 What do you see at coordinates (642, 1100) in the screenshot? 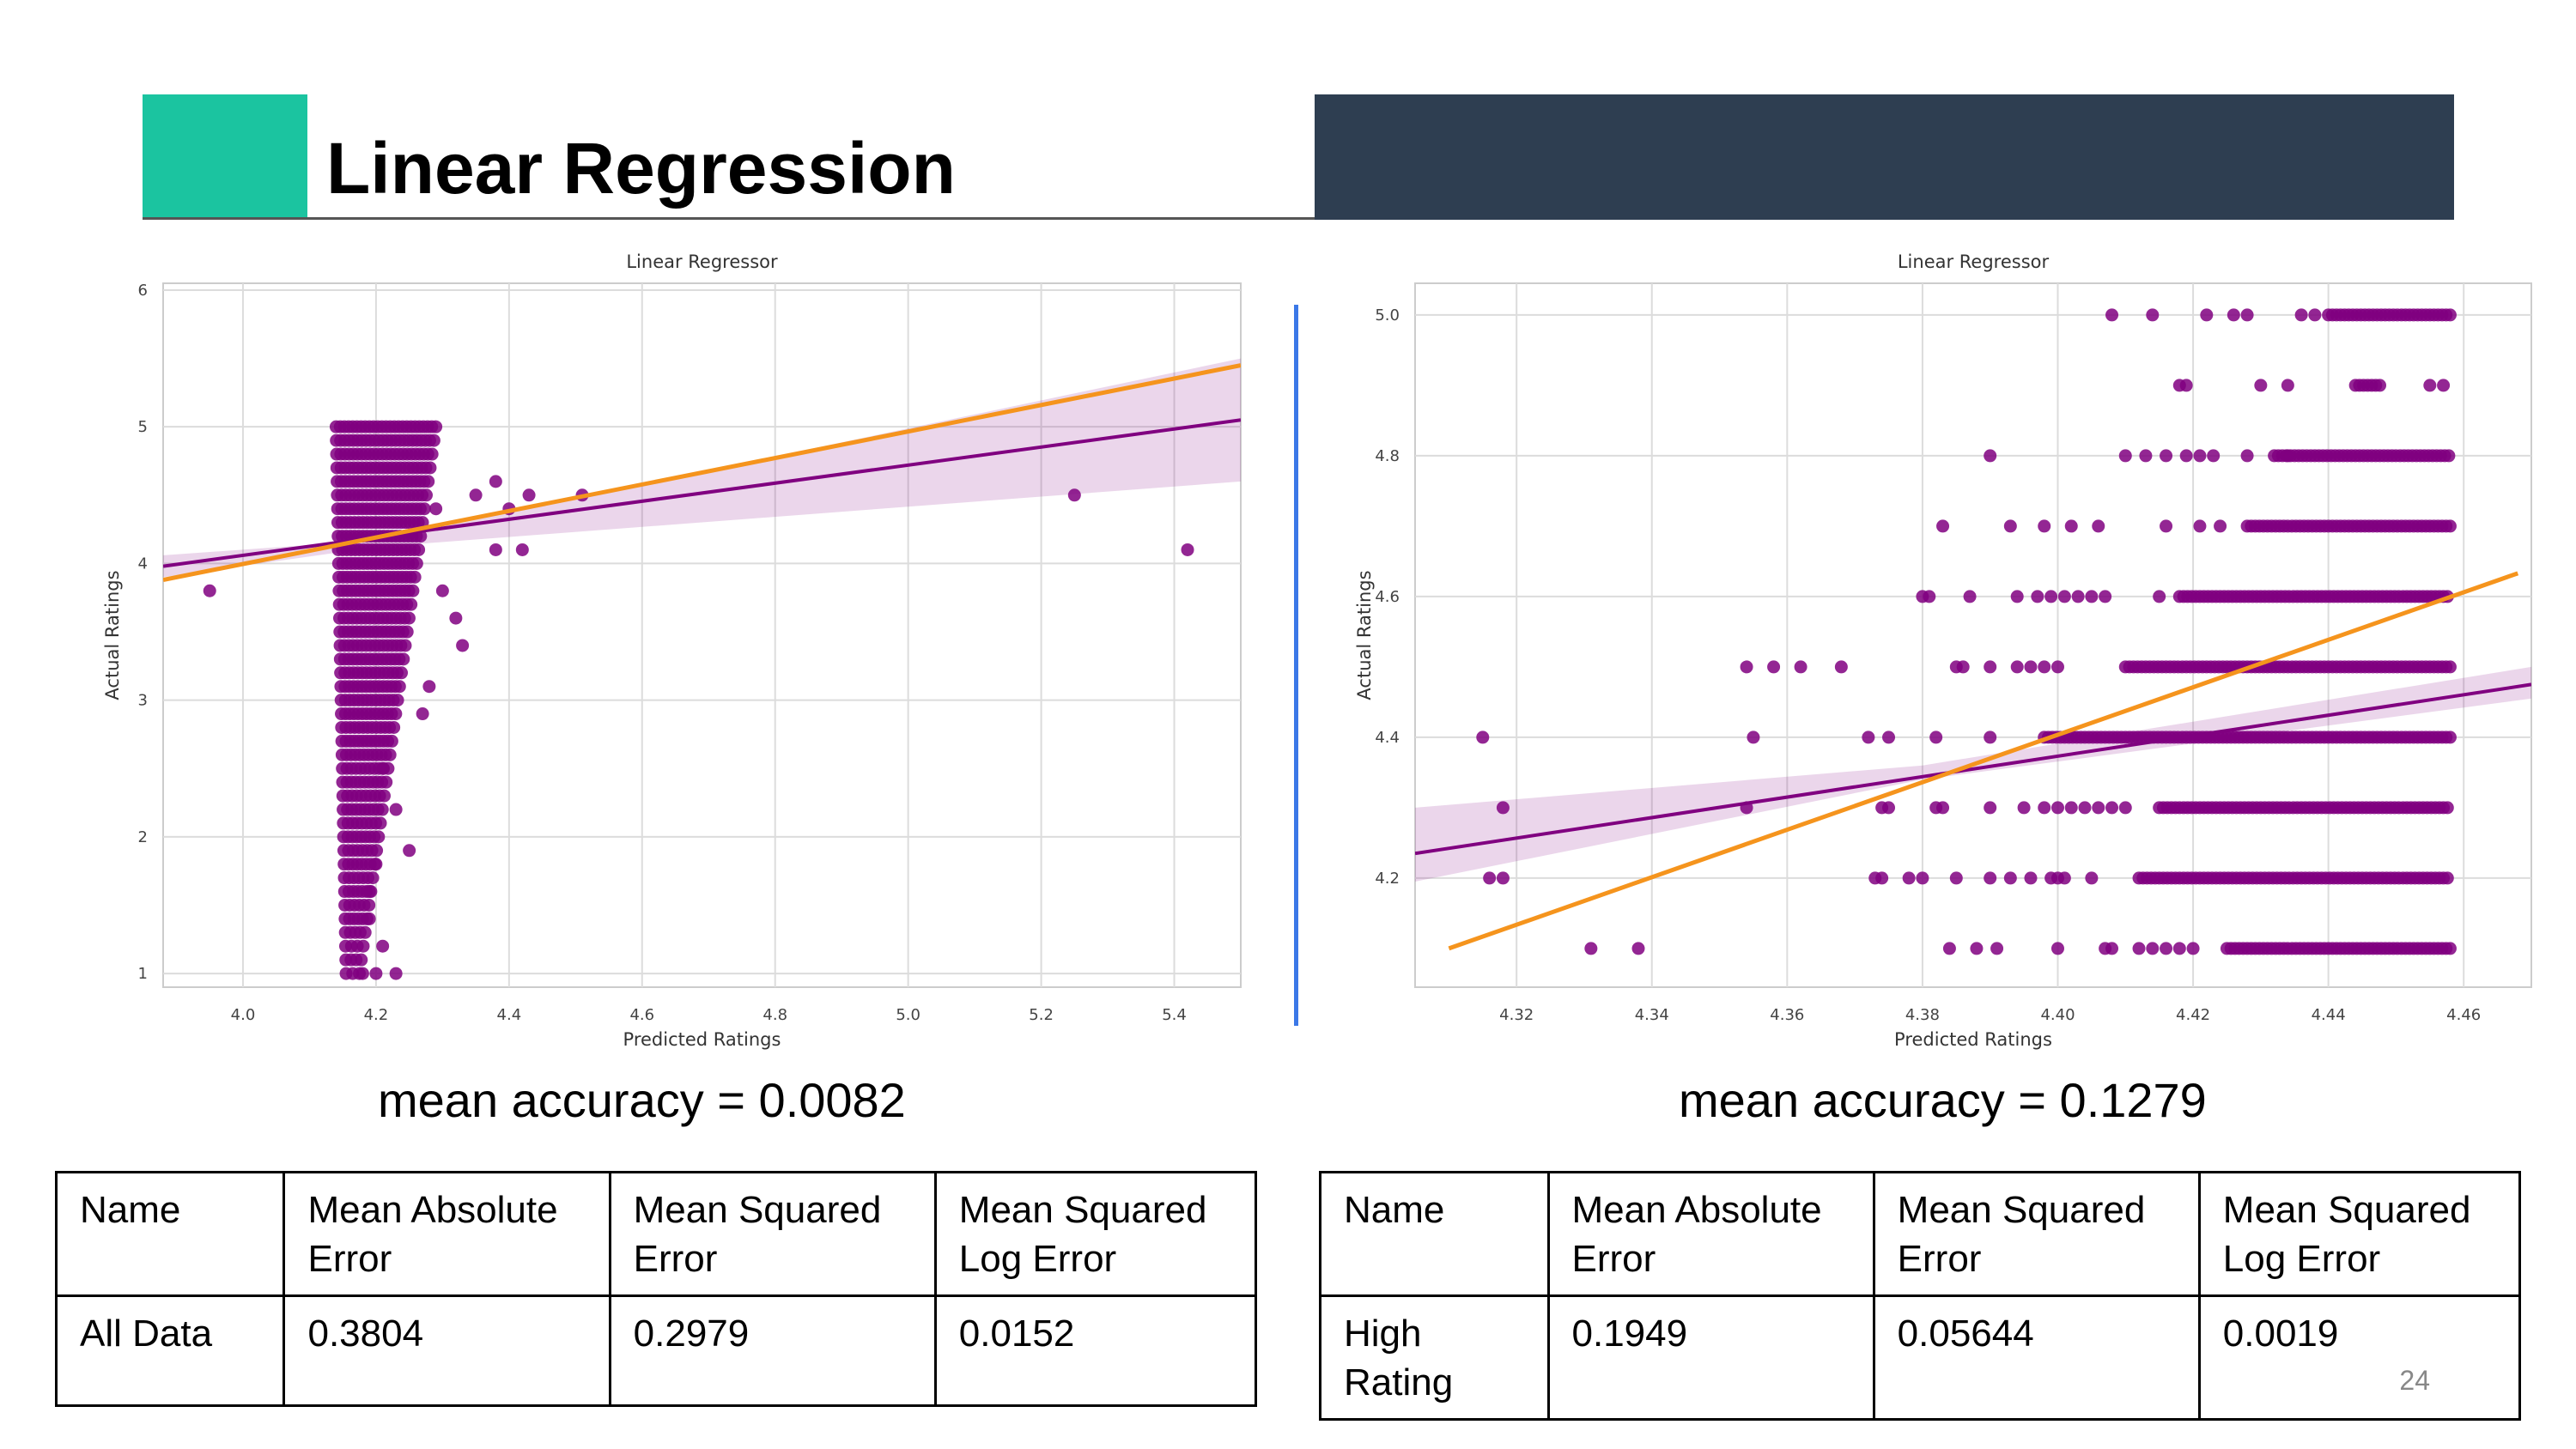
I see `left-mean-accuracy: mean accuracy = 0.0082` at bounding box center [642, 1100].